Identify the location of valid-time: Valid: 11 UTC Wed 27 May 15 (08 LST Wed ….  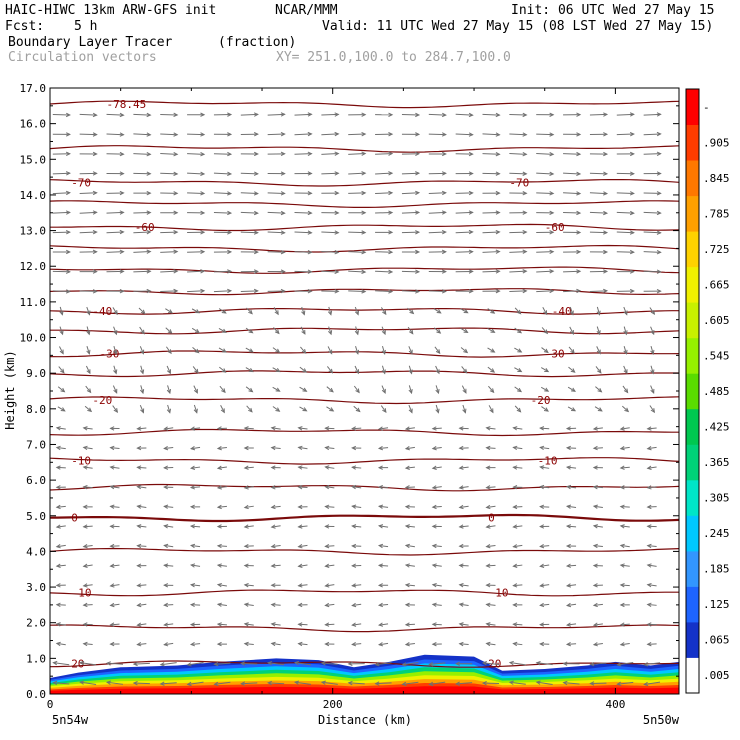
(518, 26).